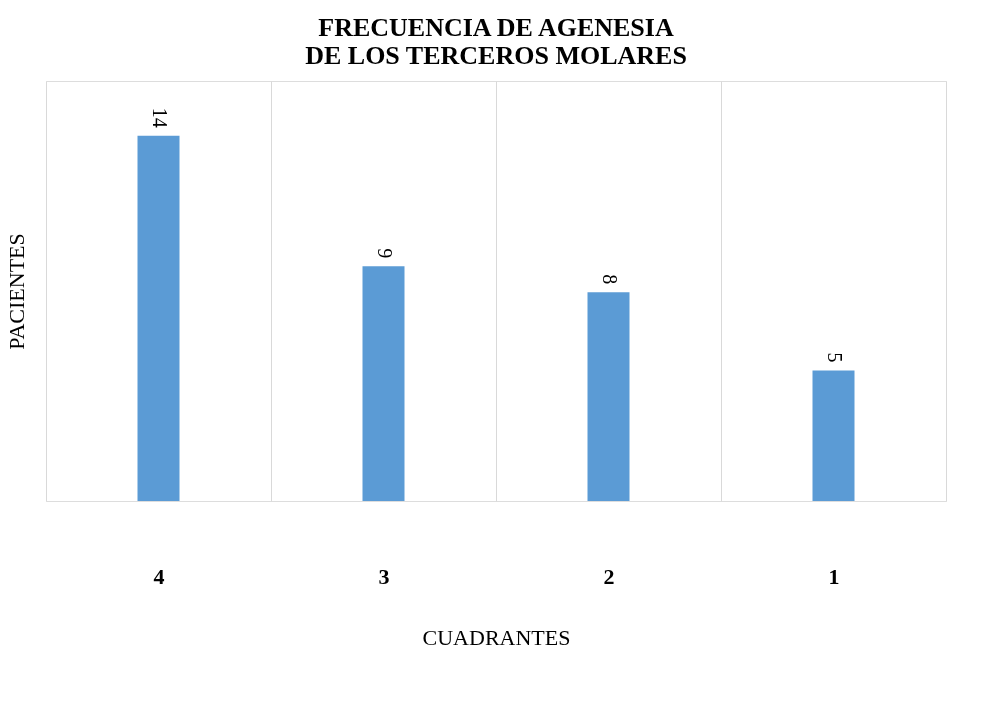 The height and width of the screenshot is (702, 1008). Describe the element at coordinates (16, 291) in the screenshot. I see `y-axis-title: PACIENTES` at that location.